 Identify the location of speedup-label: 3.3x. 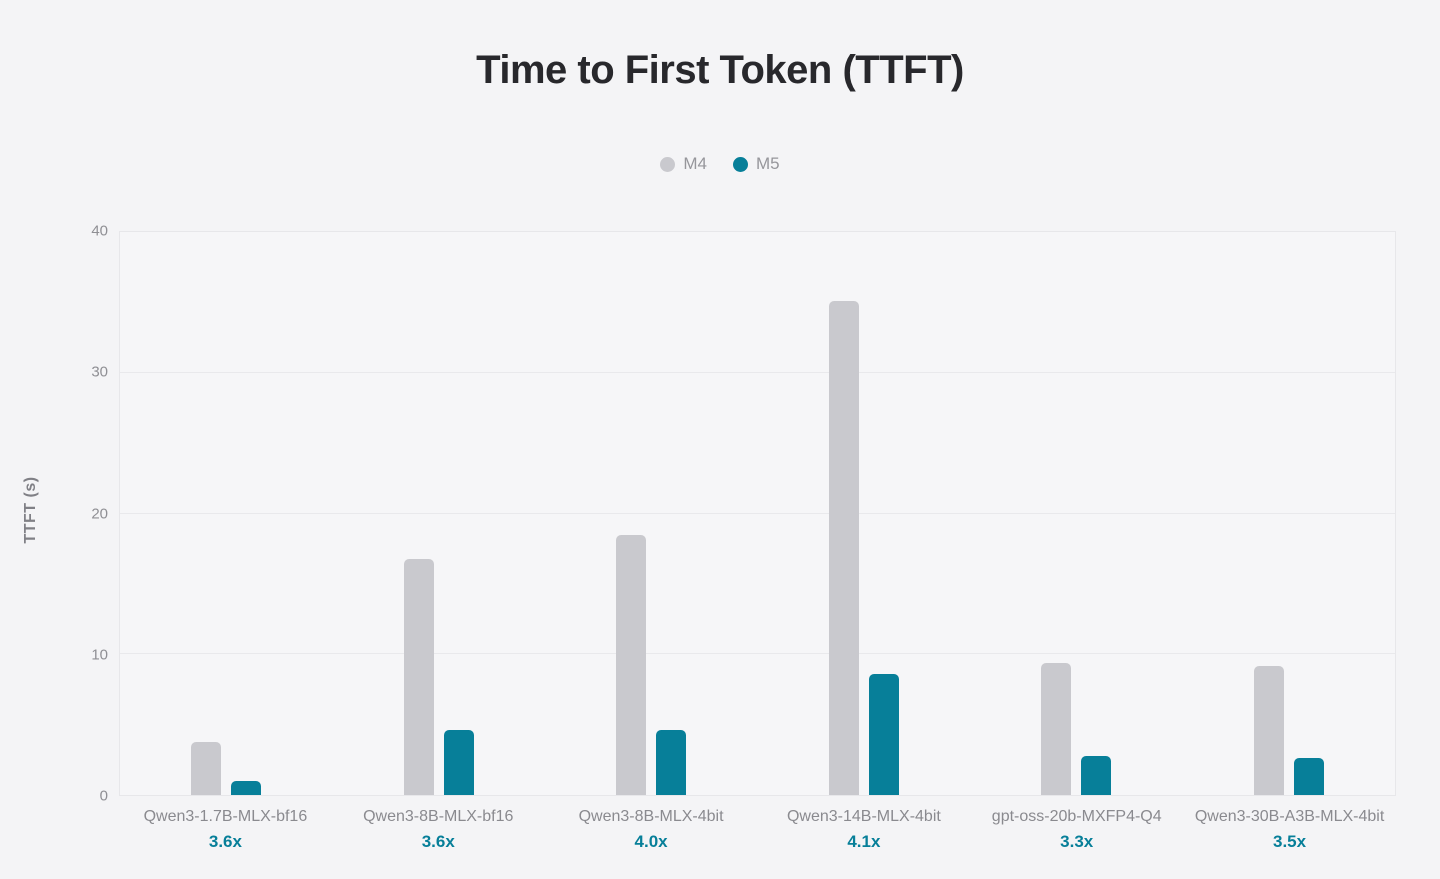
(1077, 841).